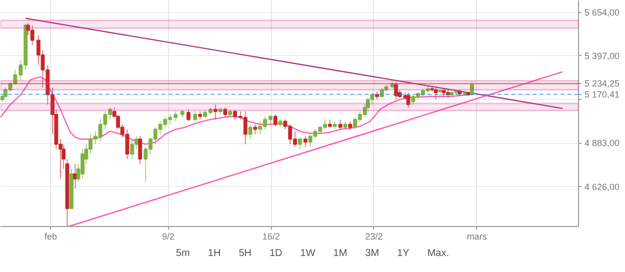 The image size is (625, 272). I want to click on x-tick-label: feb, so click(50, 237).